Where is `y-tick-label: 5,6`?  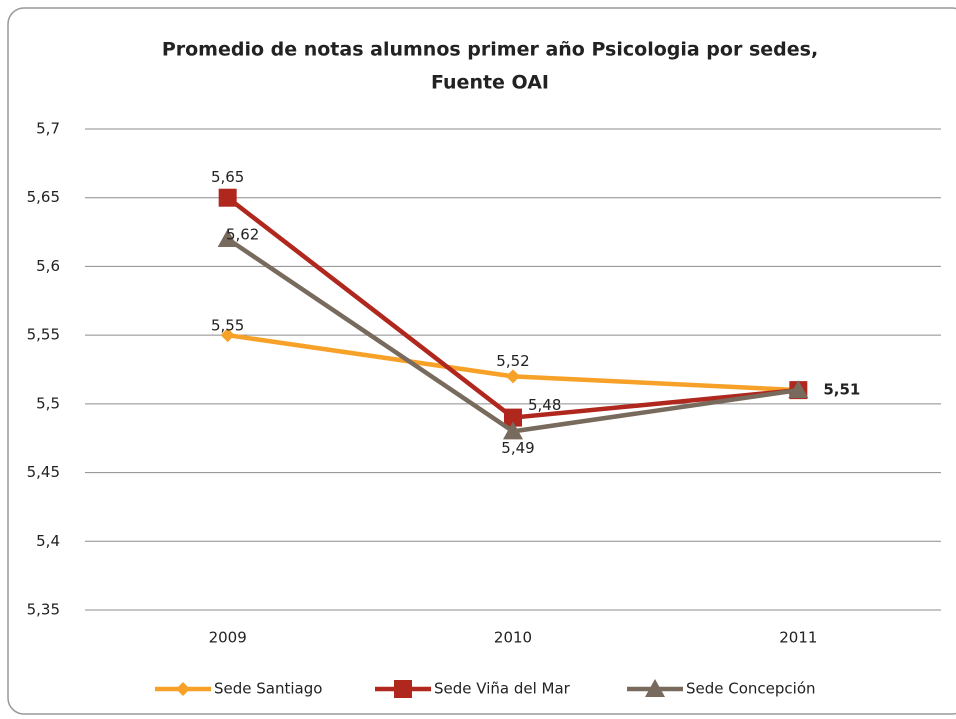 y-tick-label: 5,6 is located at coordinates (48, 266).